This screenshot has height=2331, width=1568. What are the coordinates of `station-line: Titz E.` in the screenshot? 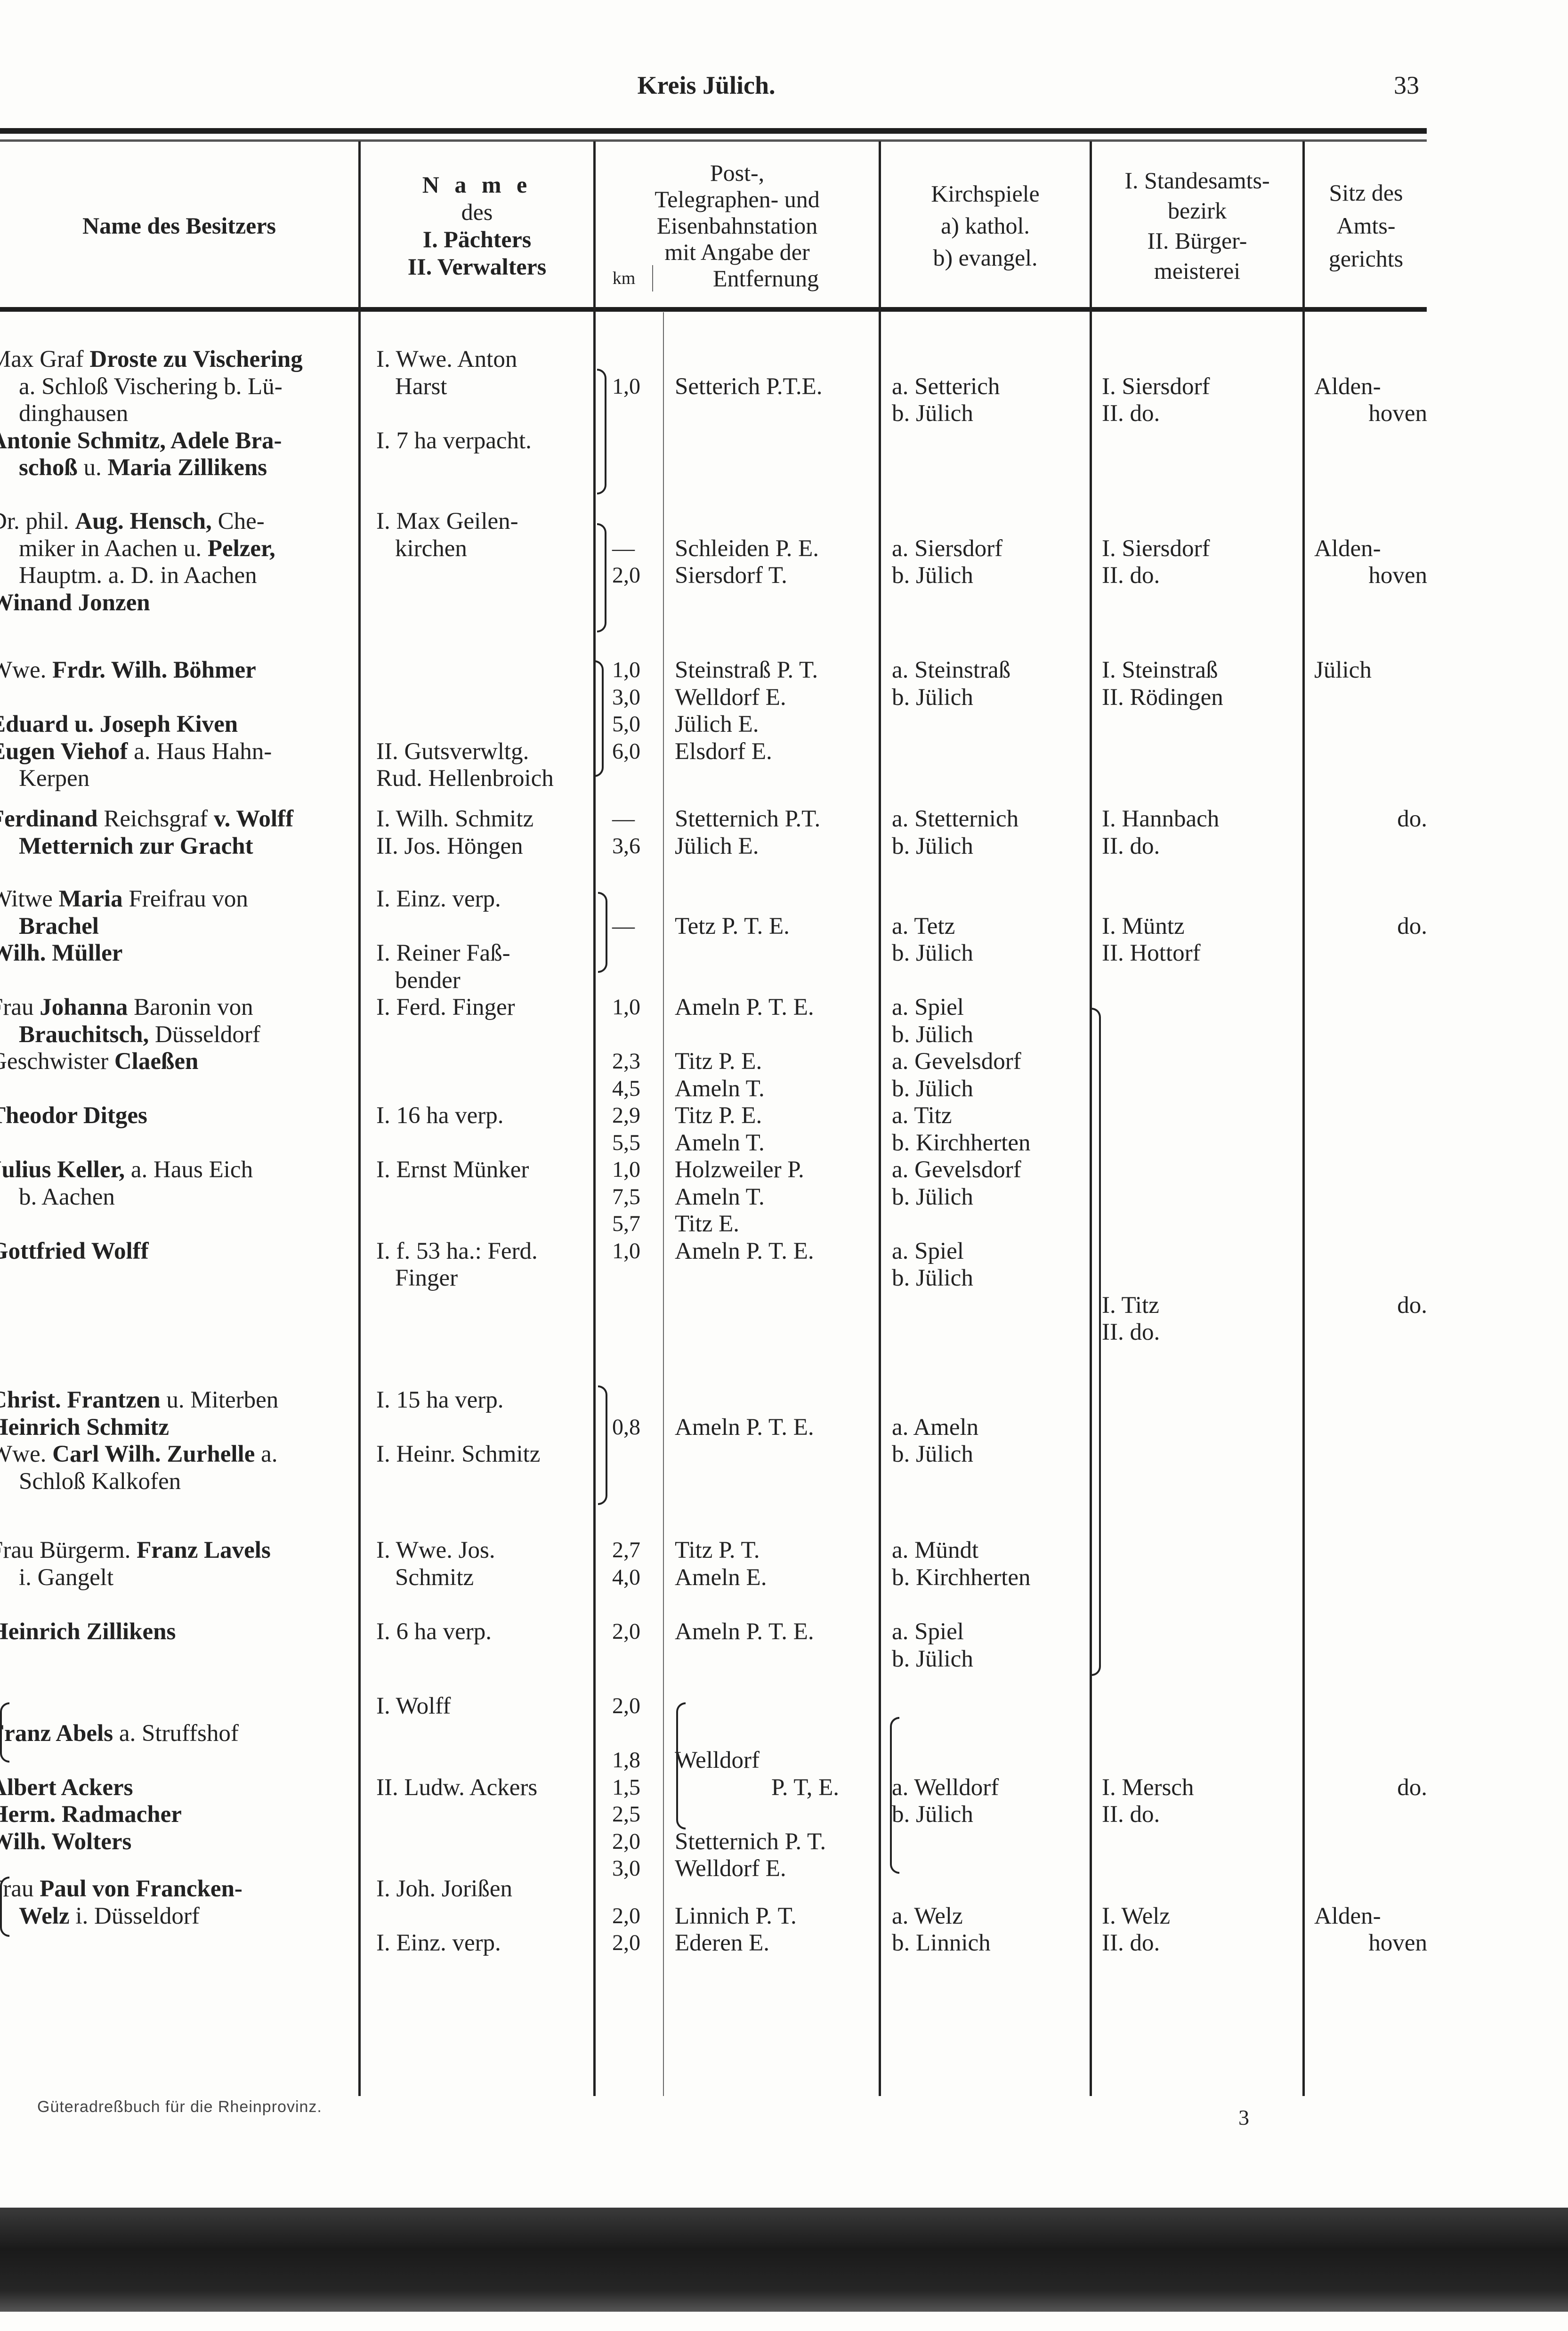 It's located at (707, 1224).